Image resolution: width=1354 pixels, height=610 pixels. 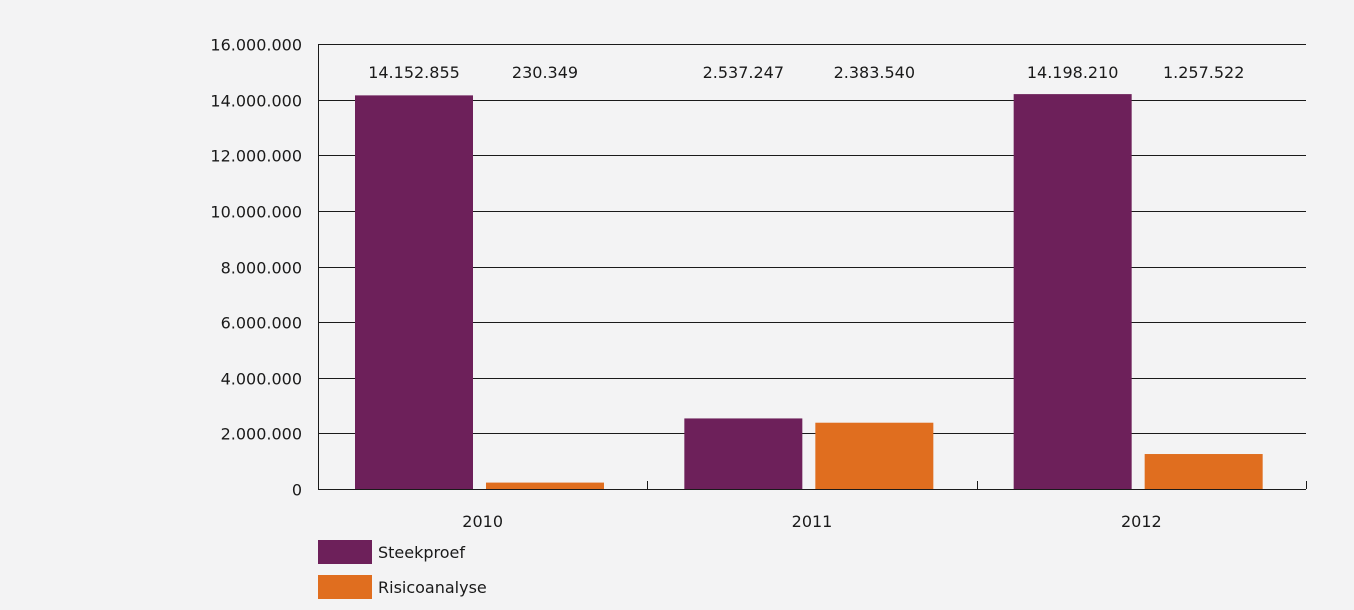 What do you see at coordinates (414, 292) in the screenshot?
I see `bar-steekproef-2010` at bounding box center [414, 292].